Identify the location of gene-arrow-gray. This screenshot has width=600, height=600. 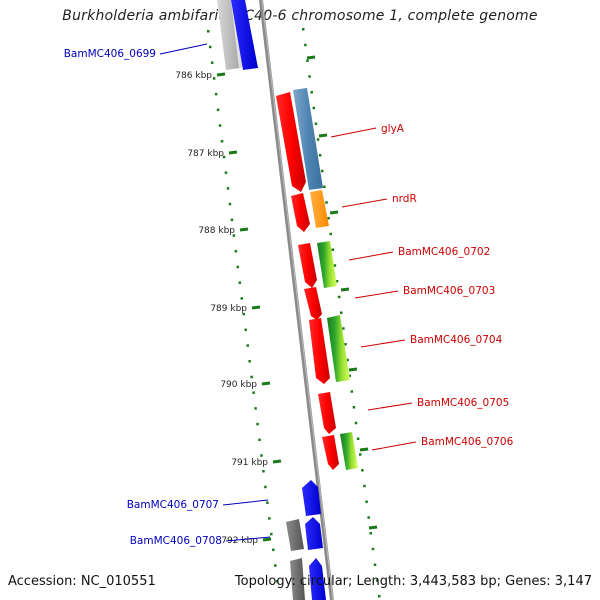
(228, 35).